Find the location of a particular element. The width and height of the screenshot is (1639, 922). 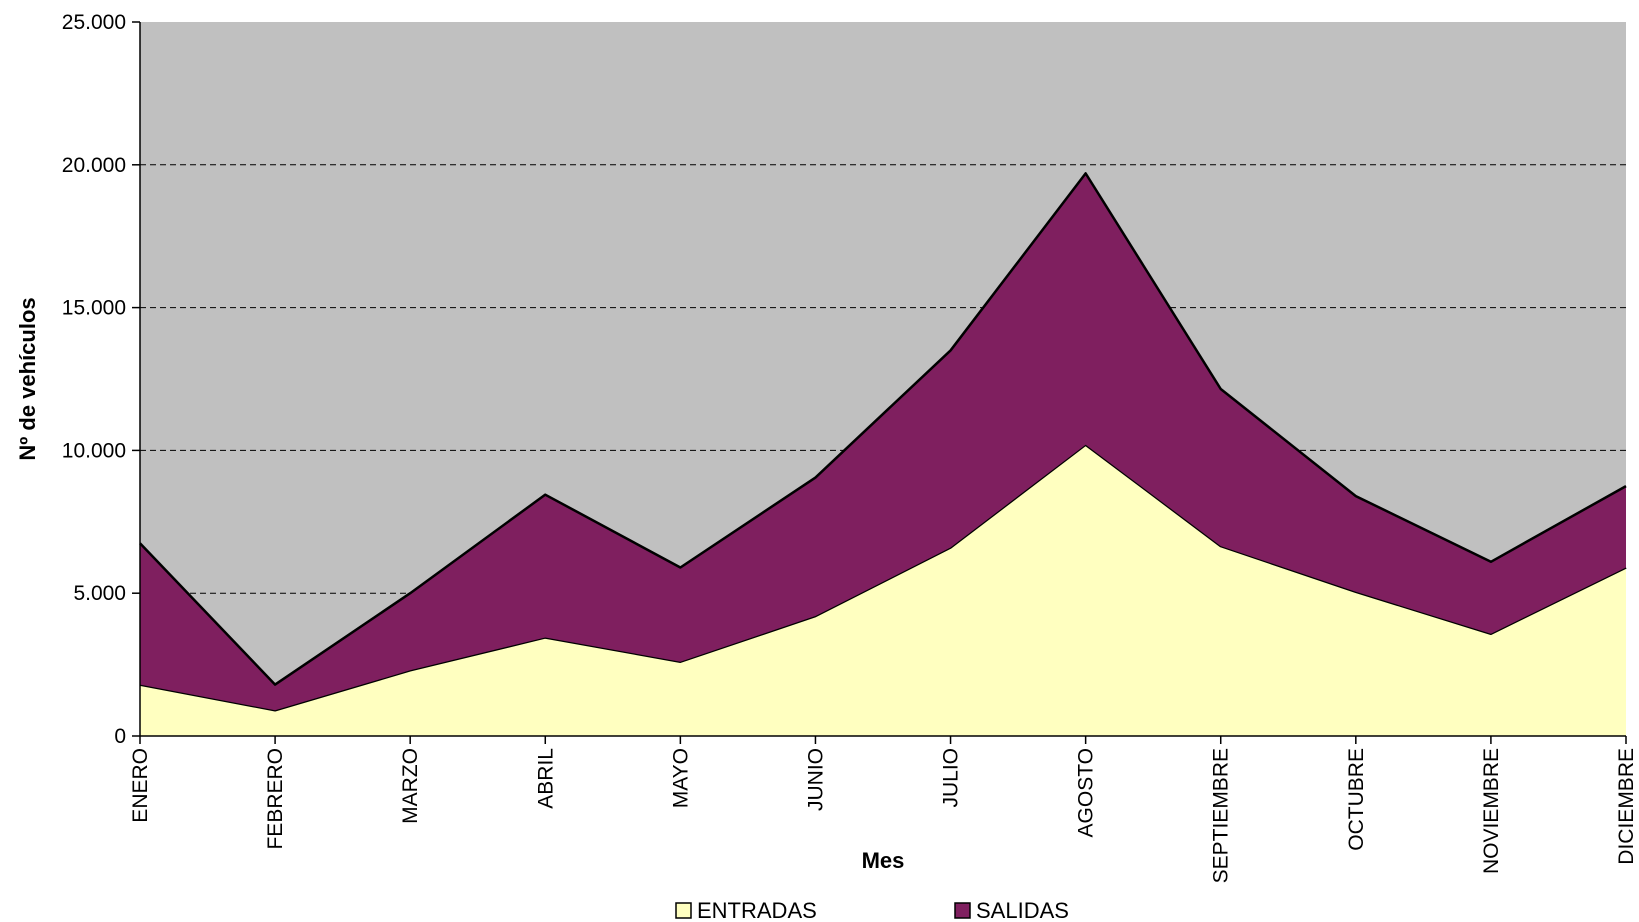

y-tick-labels: 0 5.000 10.000 15.000 20.000 25.000 is located at coordinates (94, 379).